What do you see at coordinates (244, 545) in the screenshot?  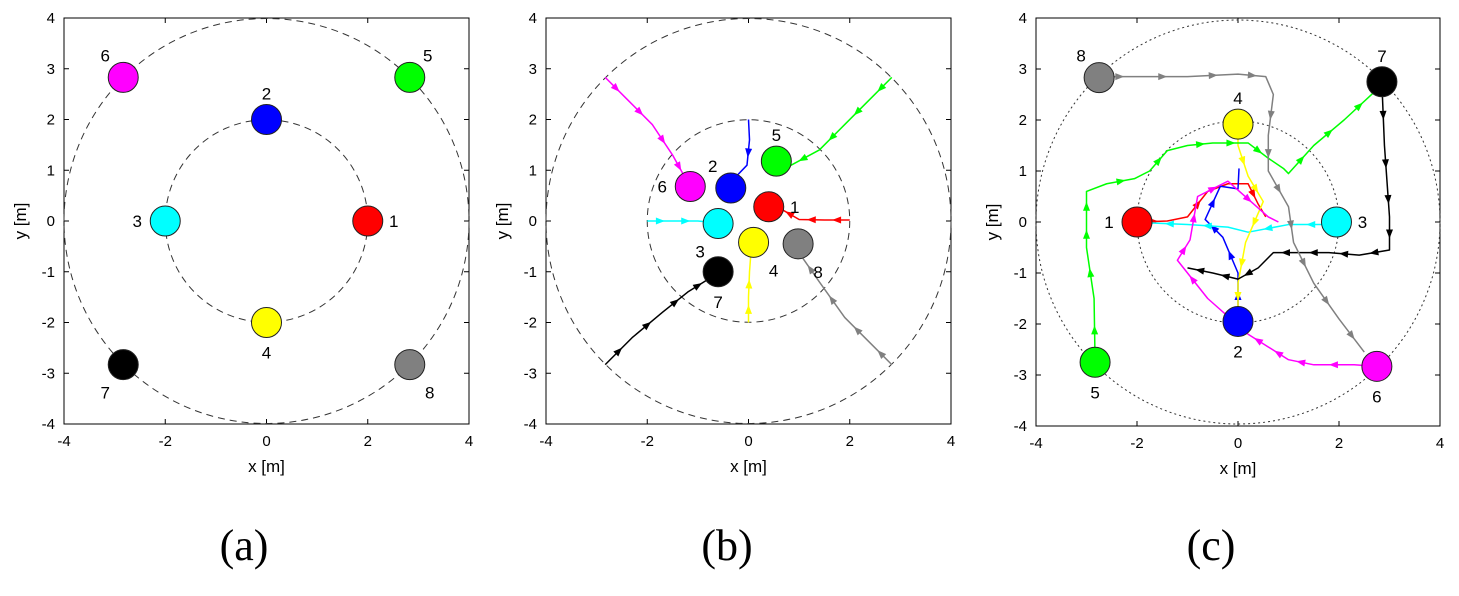 I see `panel-caption: (a)` at bounding box center [244, 545].